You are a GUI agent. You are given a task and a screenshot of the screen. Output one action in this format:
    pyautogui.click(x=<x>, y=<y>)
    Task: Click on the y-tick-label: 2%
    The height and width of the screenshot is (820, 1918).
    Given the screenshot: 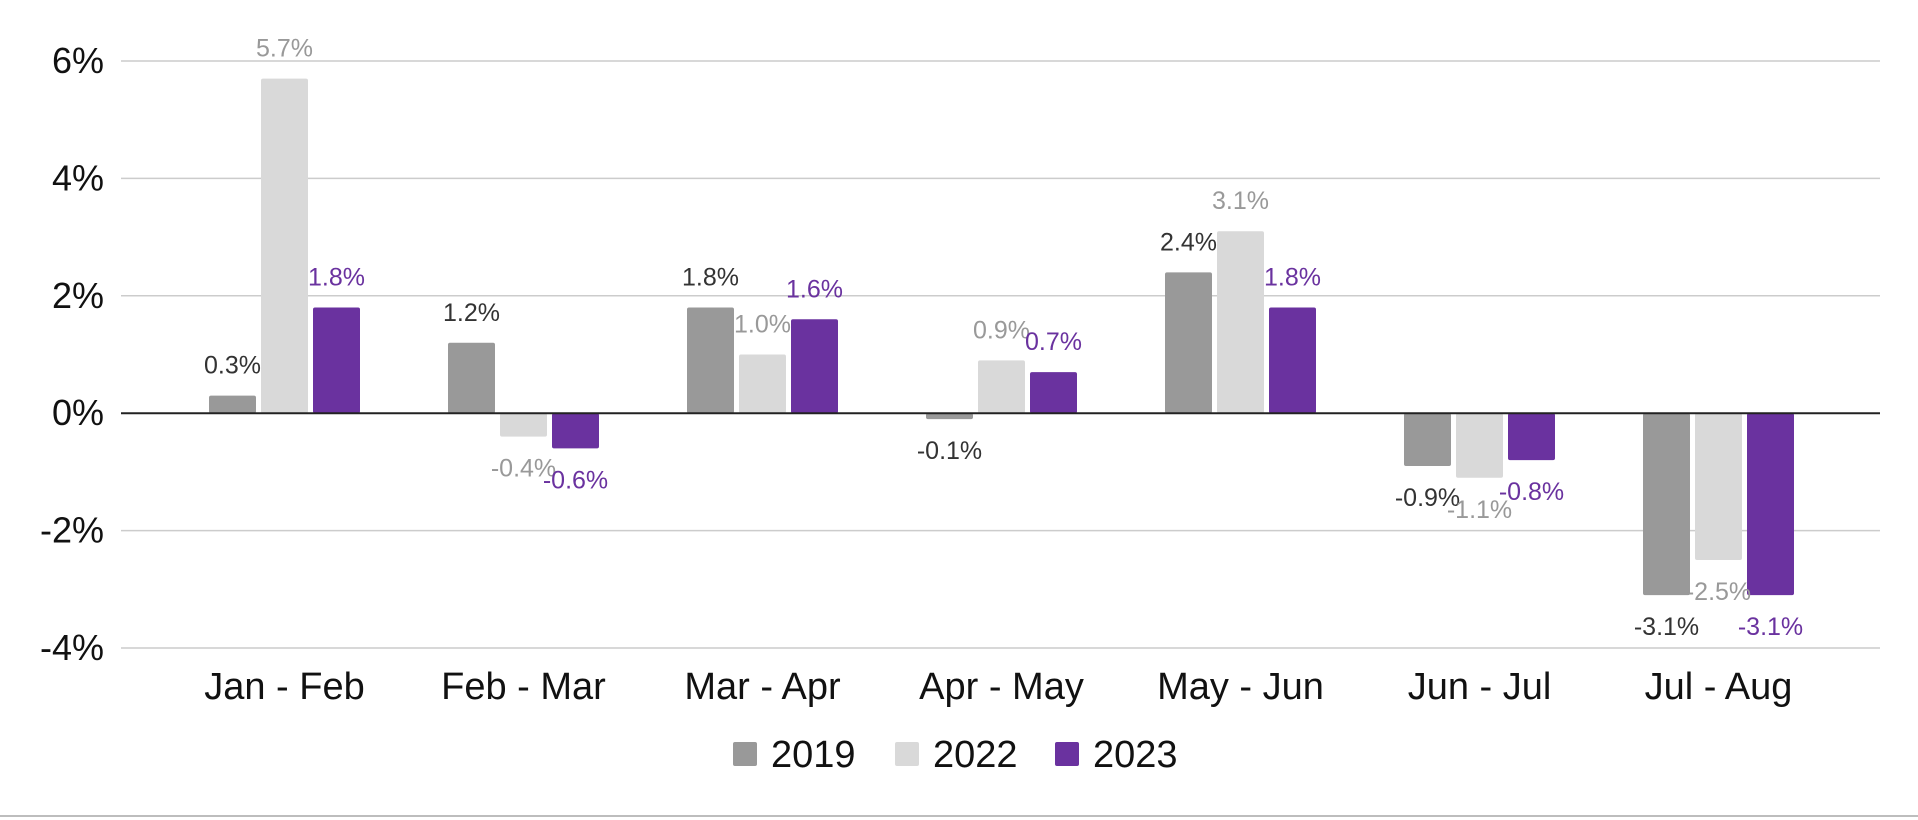 What is the action you would take?
    pyautogui.click(x=78, y=295)
    